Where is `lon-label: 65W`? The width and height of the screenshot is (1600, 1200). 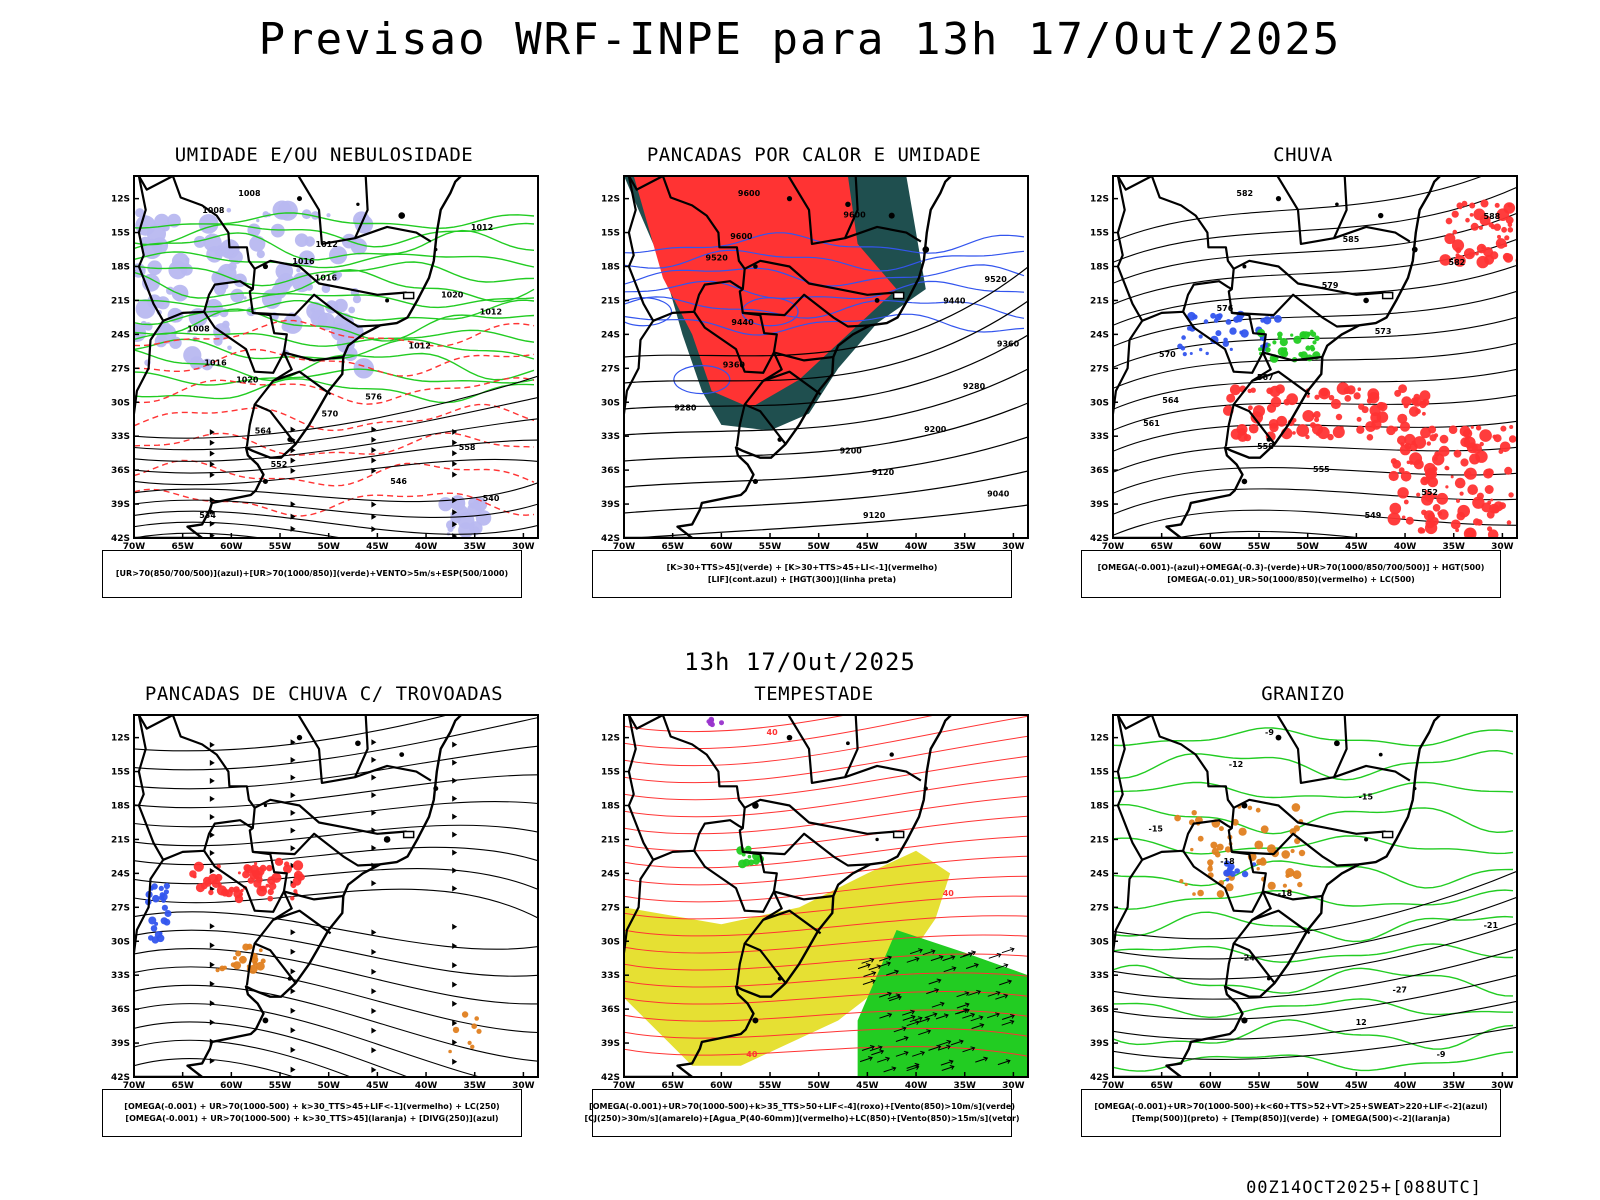 lon-label: 65W is located at coordinates (672, 547).